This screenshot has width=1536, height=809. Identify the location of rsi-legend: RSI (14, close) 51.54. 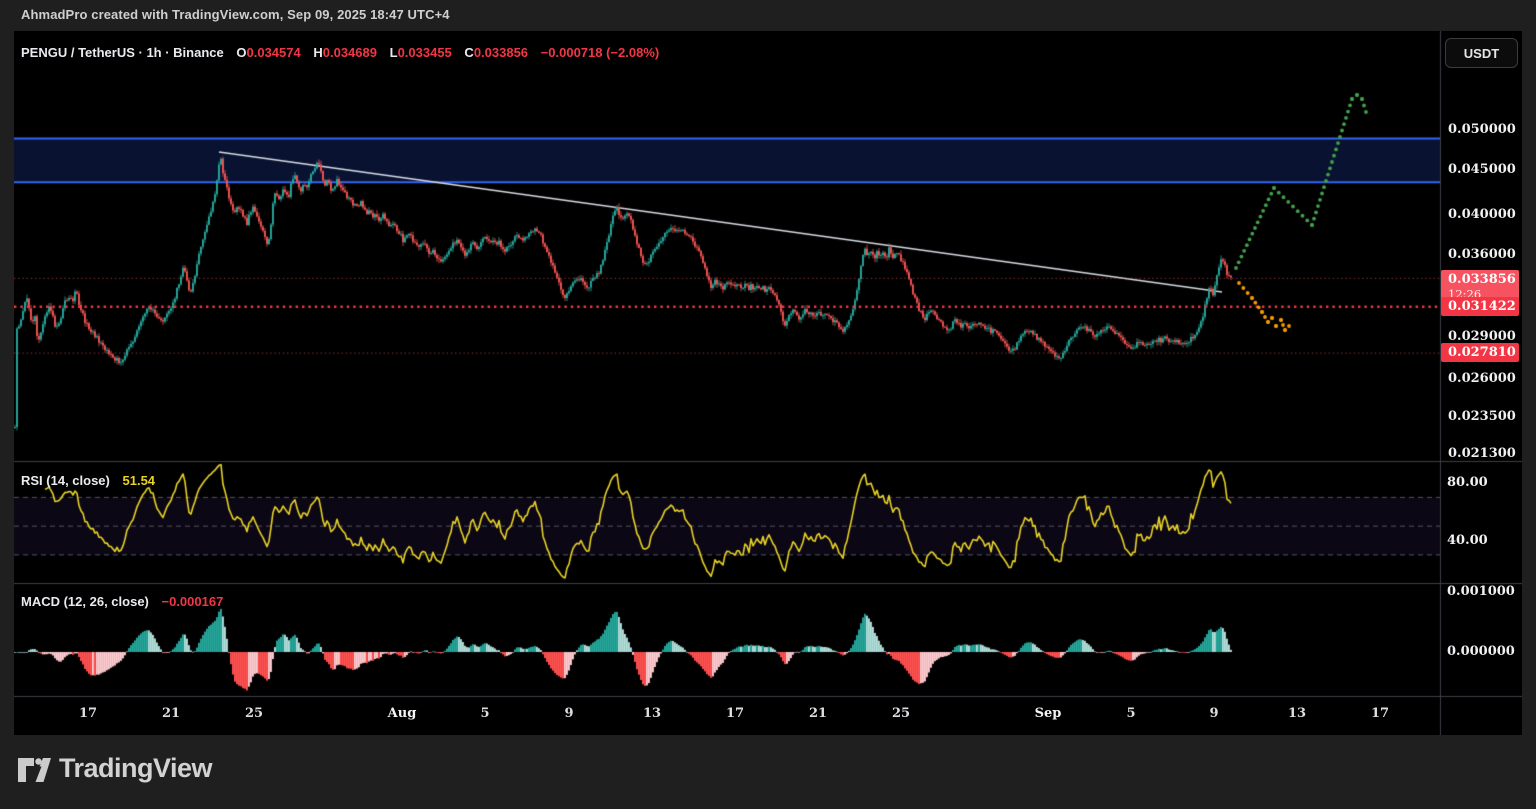
(88, 480).